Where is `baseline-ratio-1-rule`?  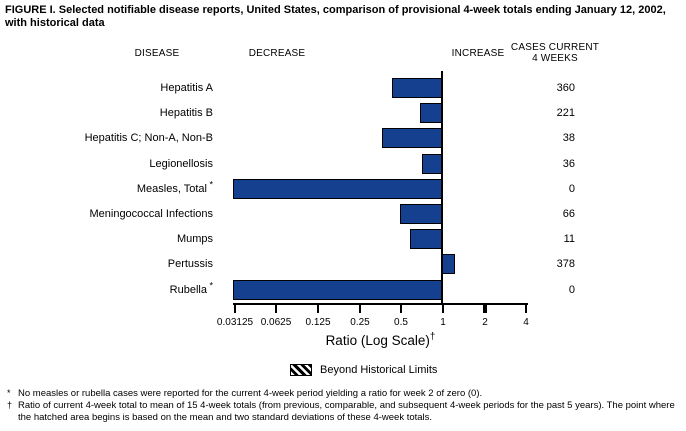
baseline-ratio-1-rule is located at coordinates (442, 188).